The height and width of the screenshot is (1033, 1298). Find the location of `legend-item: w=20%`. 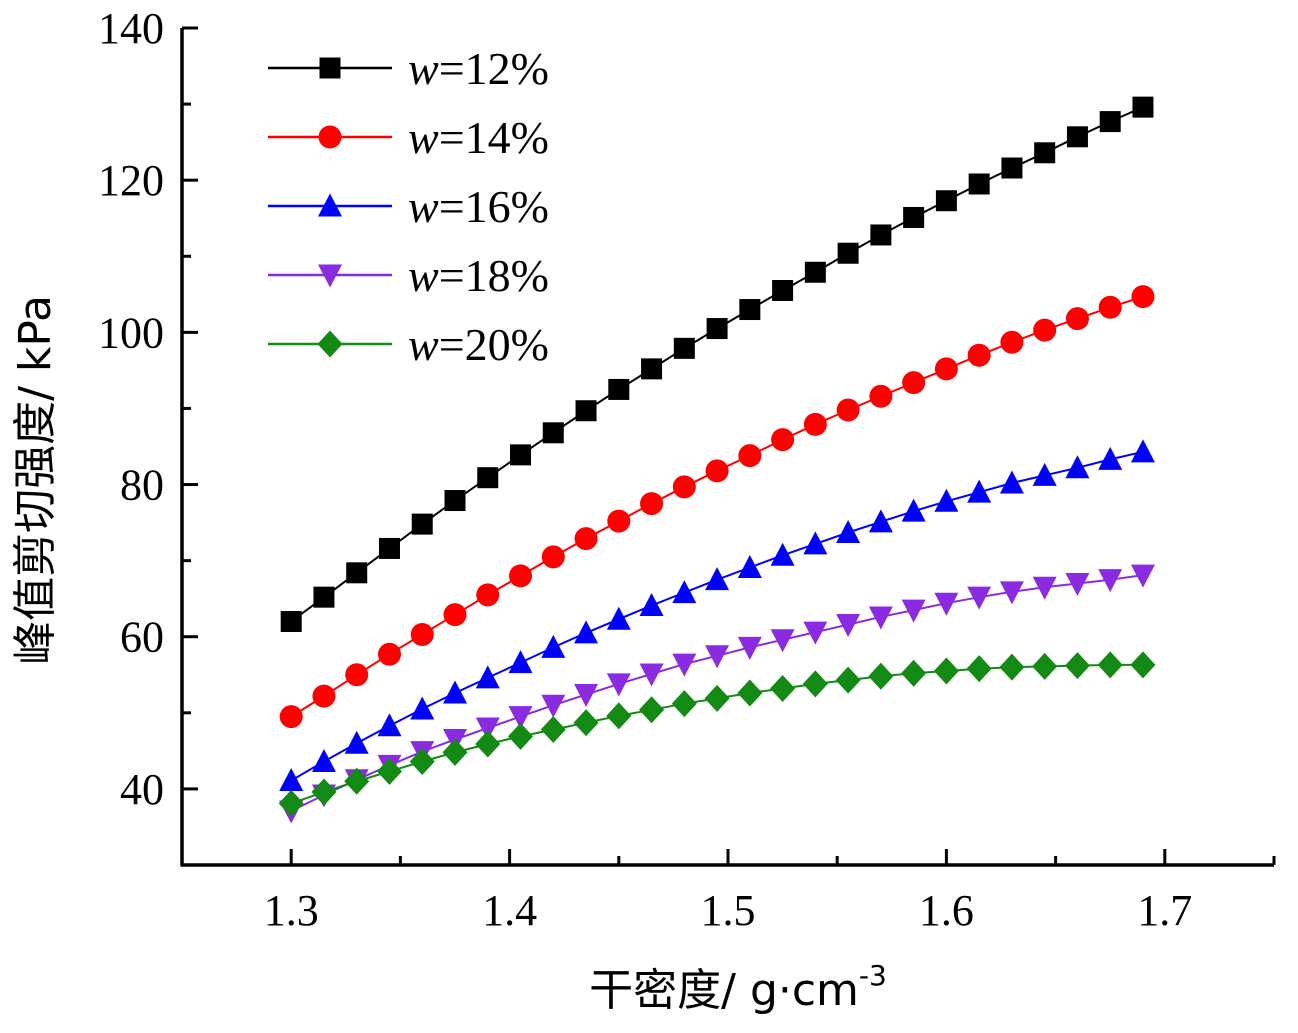

legend-item: w=20% is located at coordinates (408, 344).